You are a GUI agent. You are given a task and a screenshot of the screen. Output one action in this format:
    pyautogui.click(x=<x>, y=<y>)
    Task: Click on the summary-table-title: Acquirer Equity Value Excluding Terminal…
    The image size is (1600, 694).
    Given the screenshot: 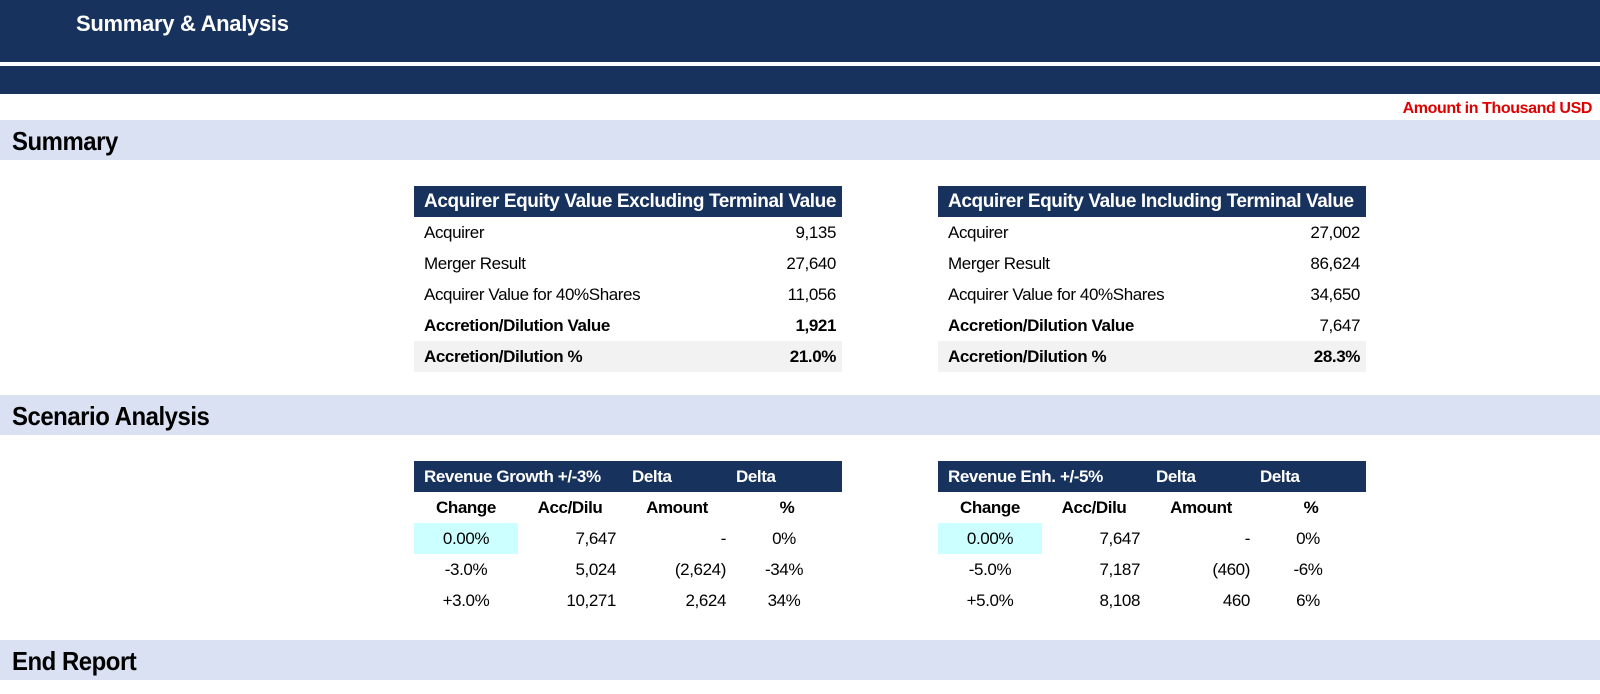 What is the action you would take?
    pyautogui.click(x=628, y=201)
    